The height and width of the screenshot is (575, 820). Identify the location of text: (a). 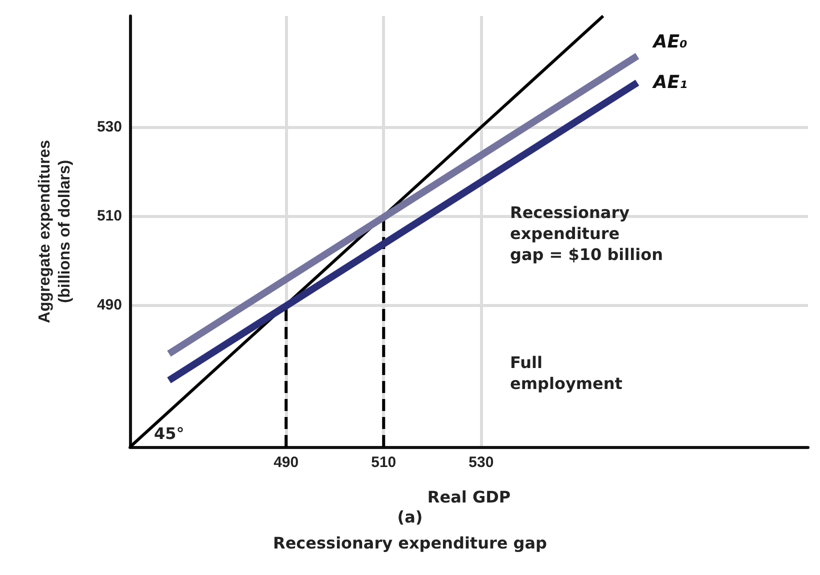
(410, 517).